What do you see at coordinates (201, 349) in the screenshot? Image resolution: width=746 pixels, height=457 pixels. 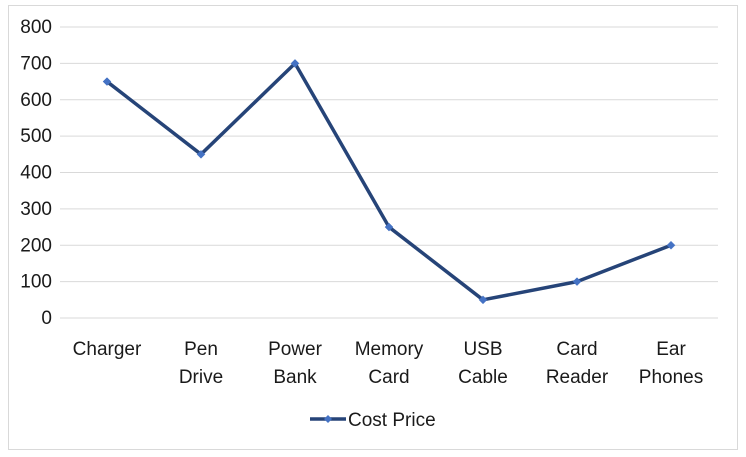 I see `x-tick-label-line: Pen` at bounding box center [201, 349].